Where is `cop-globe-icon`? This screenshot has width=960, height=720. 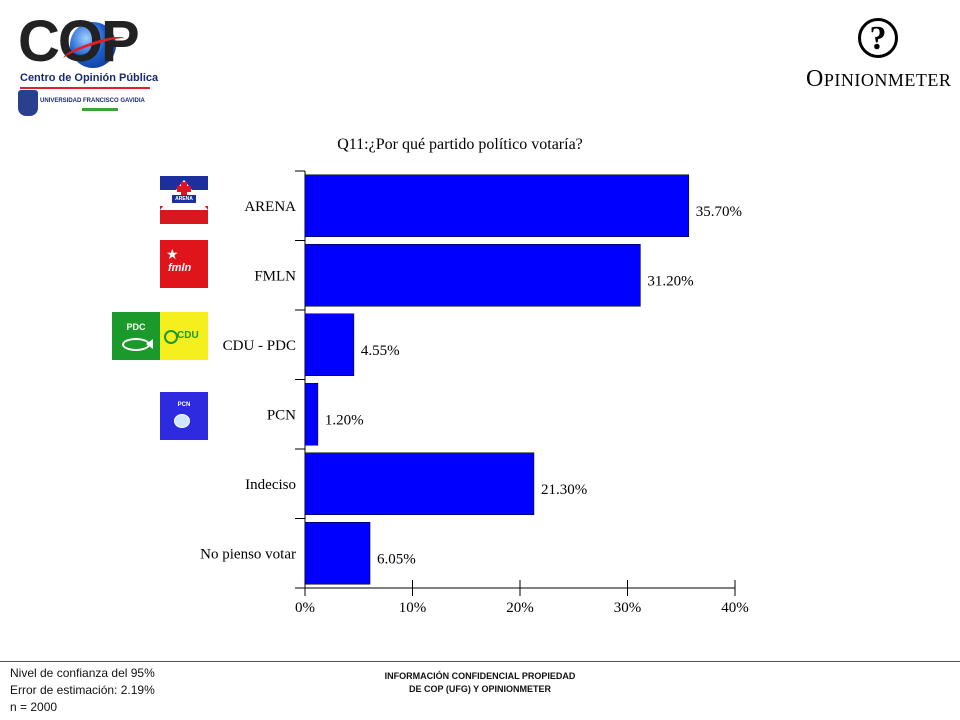
cop-globe-icon is located at coordinates (93, 45).